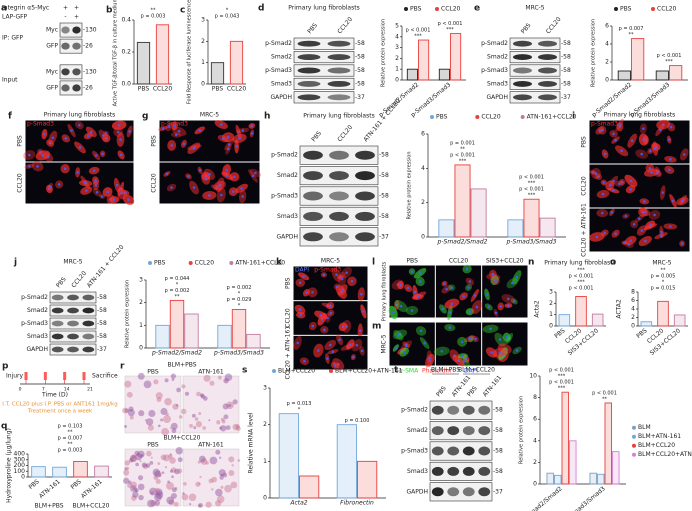 This screenshot has height=511, width=692. What do you see at coordinates (88, 46) in the screenshot?
I see `mw-marker: -26` at bounding box center [88, 46].